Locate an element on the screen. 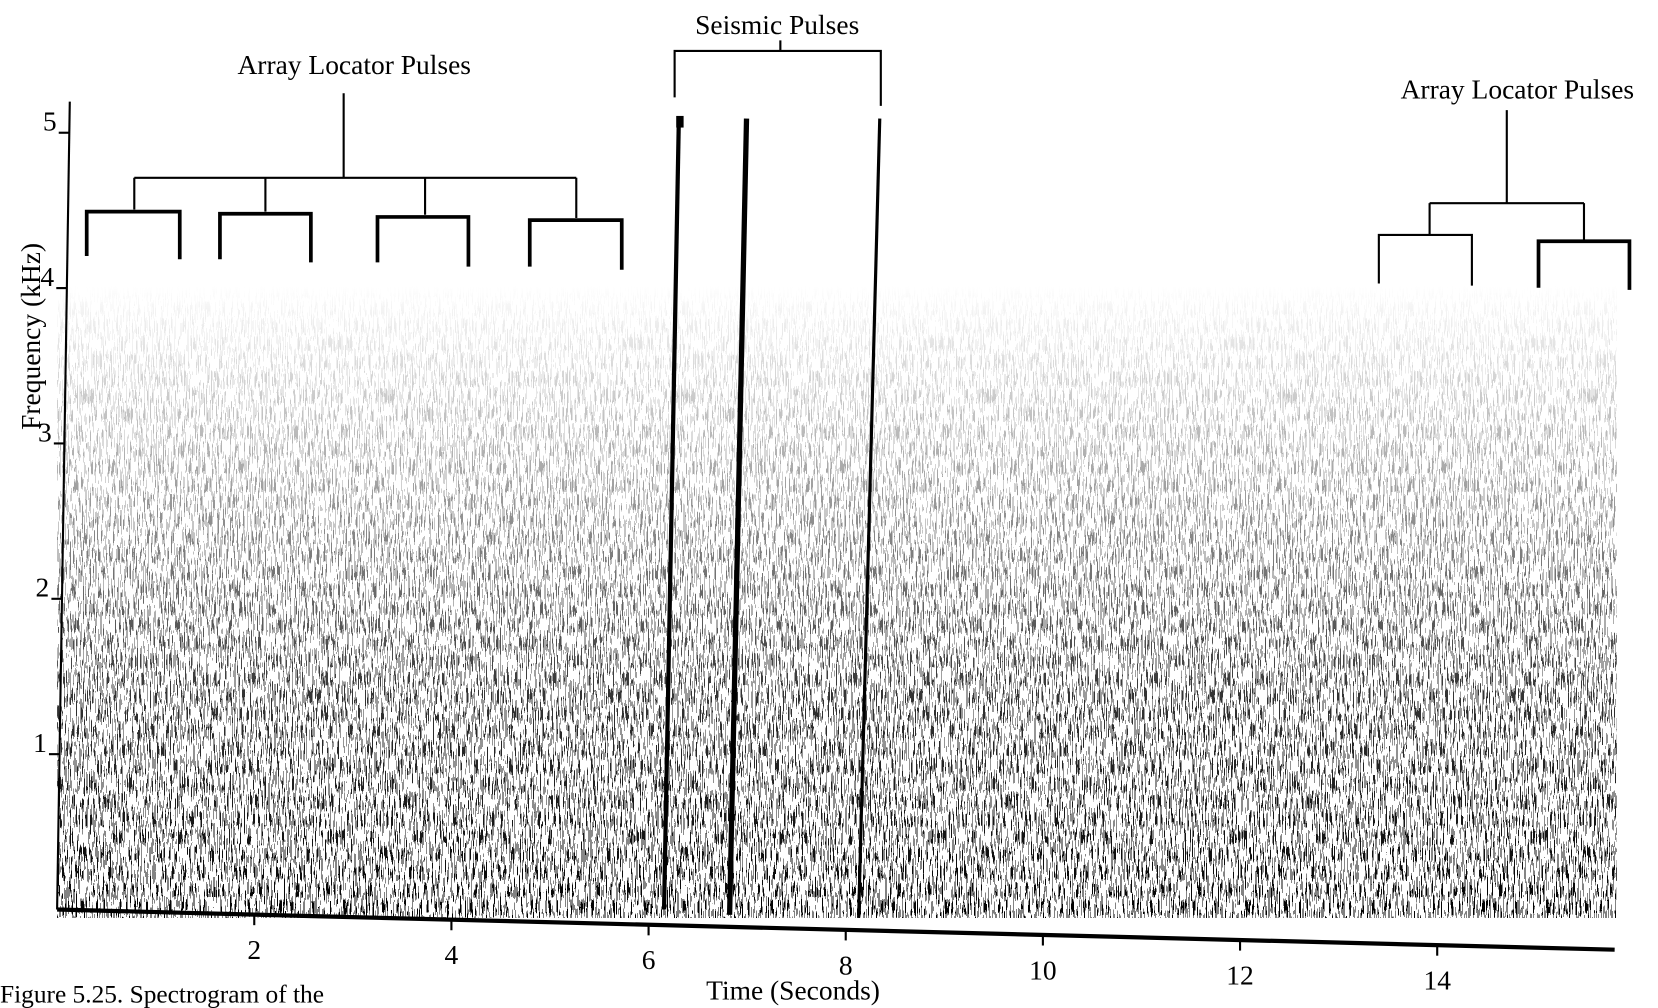 This screenshot has width=1658, height=1008. x-axis is located at coordinates (836, 929).